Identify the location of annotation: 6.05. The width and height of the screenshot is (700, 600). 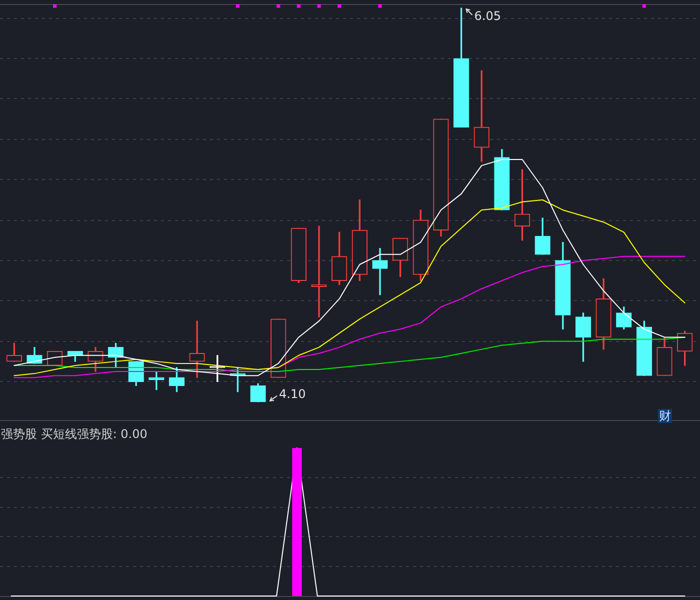
(487, 16).